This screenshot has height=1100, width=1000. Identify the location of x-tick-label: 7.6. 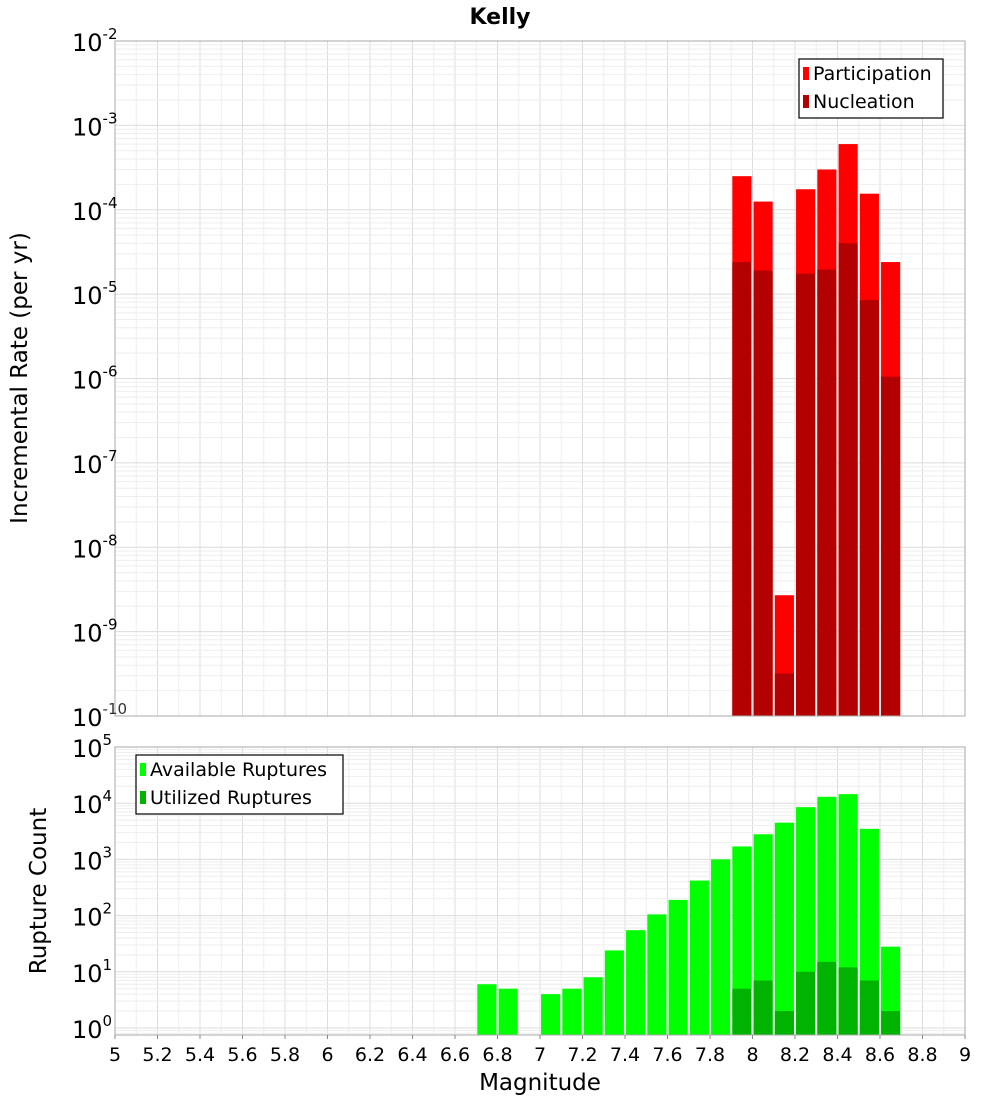
(667, 1055).